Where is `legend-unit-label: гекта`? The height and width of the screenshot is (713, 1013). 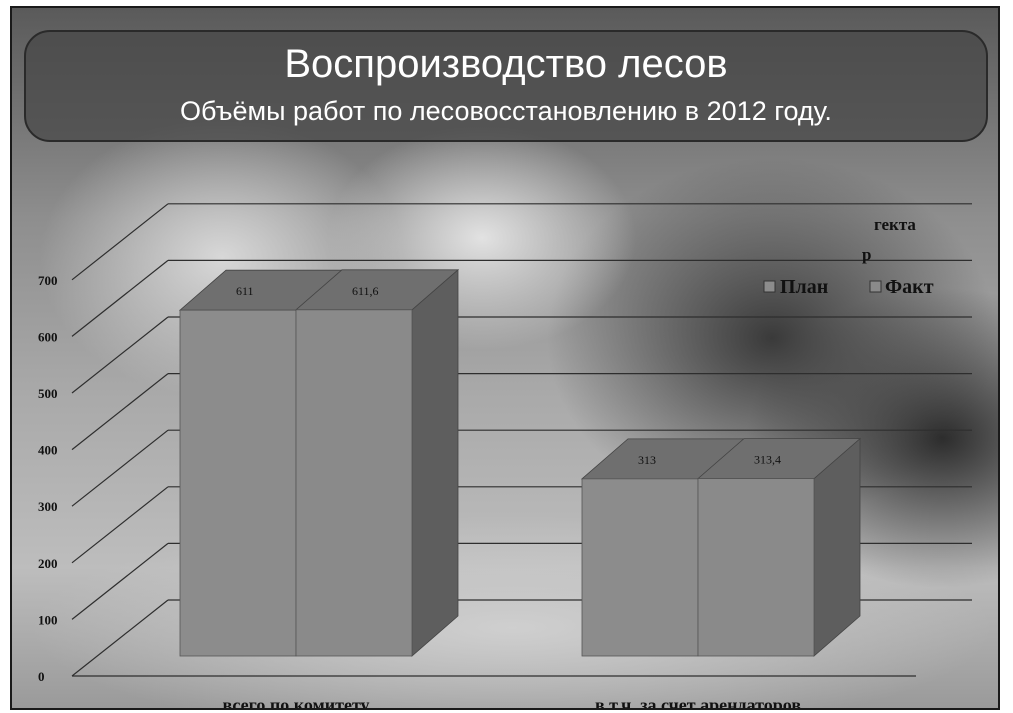 legend-unit-label: гекта is located at coordinates (895, 224).